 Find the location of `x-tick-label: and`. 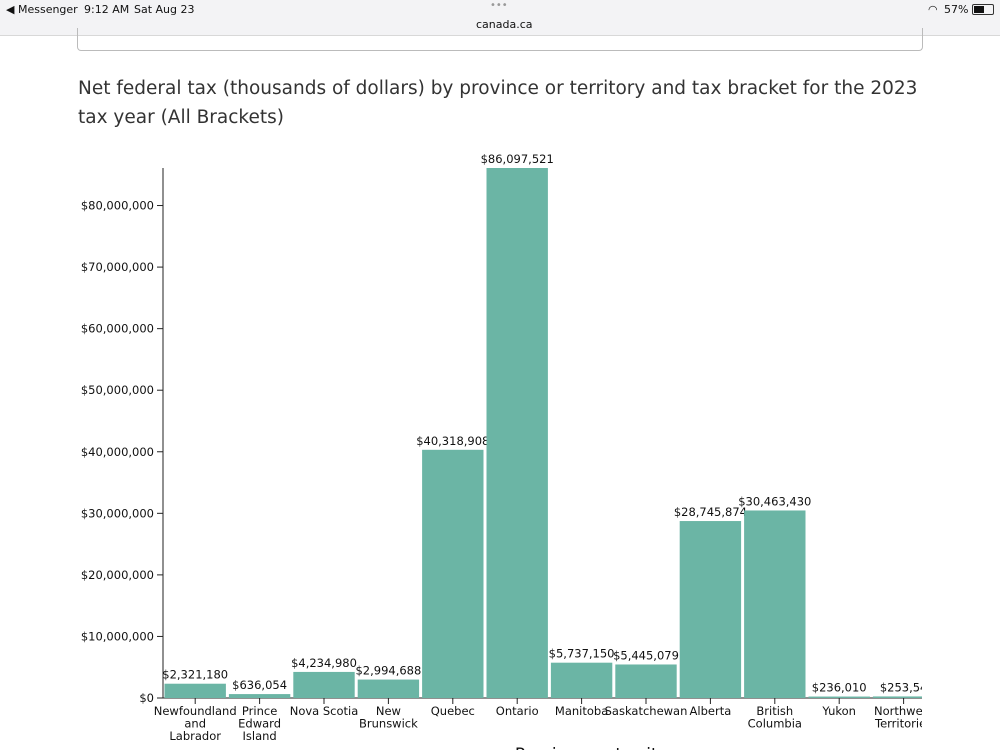

x-tick-label: and is located at coordinates (195, 724).